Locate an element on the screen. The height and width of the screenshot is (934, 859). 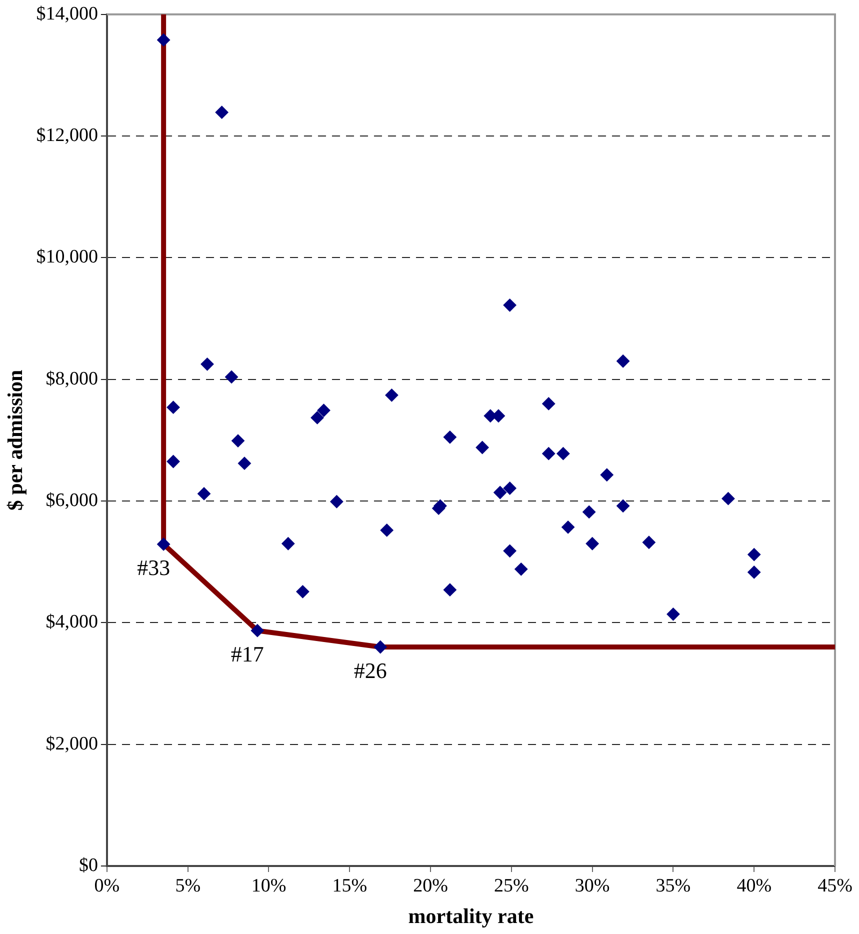
x-tick-label: 5% is located at coordinates (188, 885).